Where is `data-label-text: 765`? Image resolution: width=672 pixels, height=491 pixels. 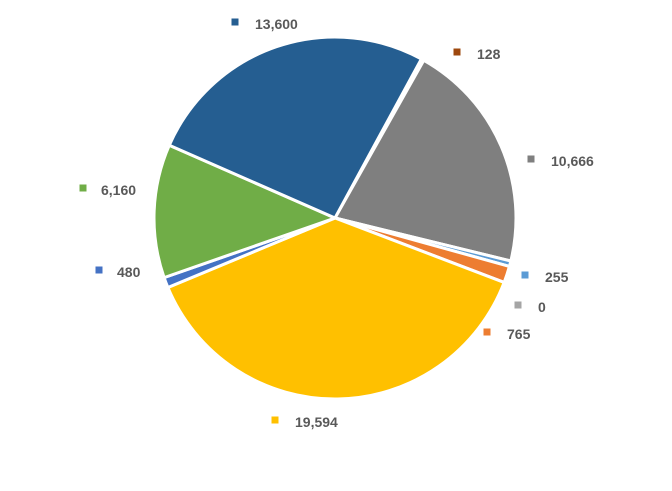 data-label-text: 765 is located at coordinates (519, 334).